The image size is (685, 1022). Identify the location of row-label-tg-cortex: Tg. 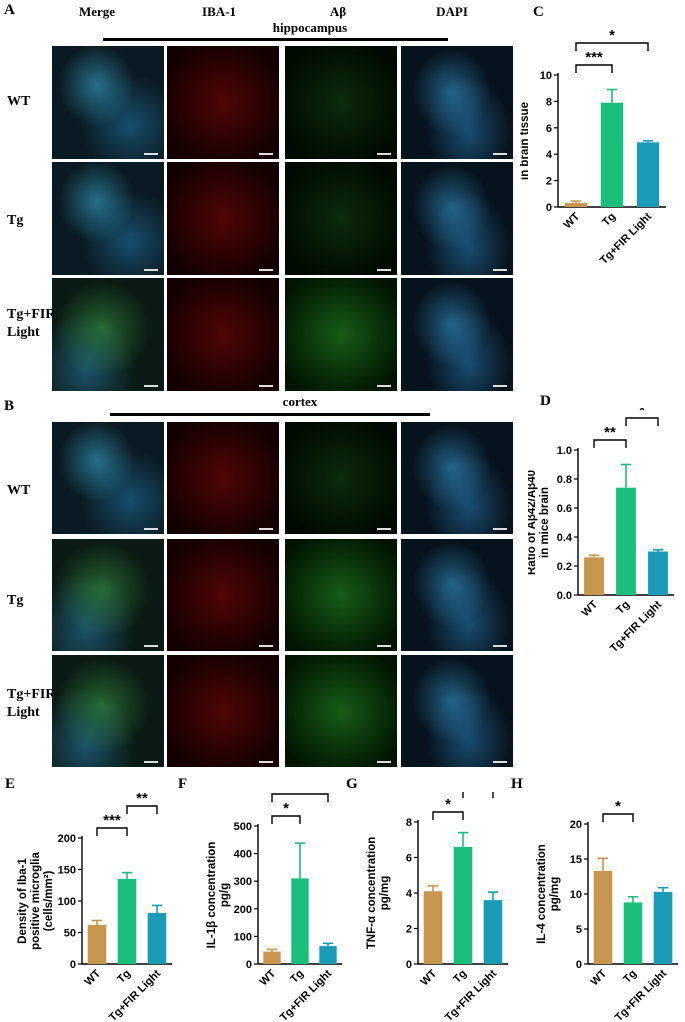
(15, 600).